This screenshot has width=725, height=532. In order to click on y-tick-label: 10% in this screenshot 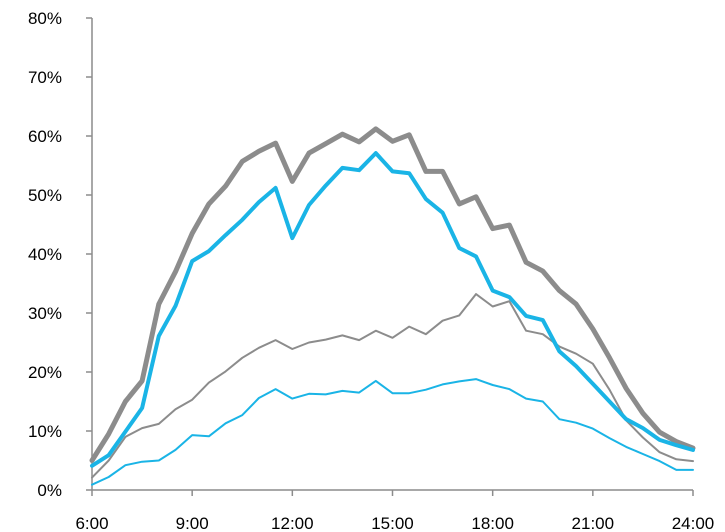, I will do `click(45, 431)`.